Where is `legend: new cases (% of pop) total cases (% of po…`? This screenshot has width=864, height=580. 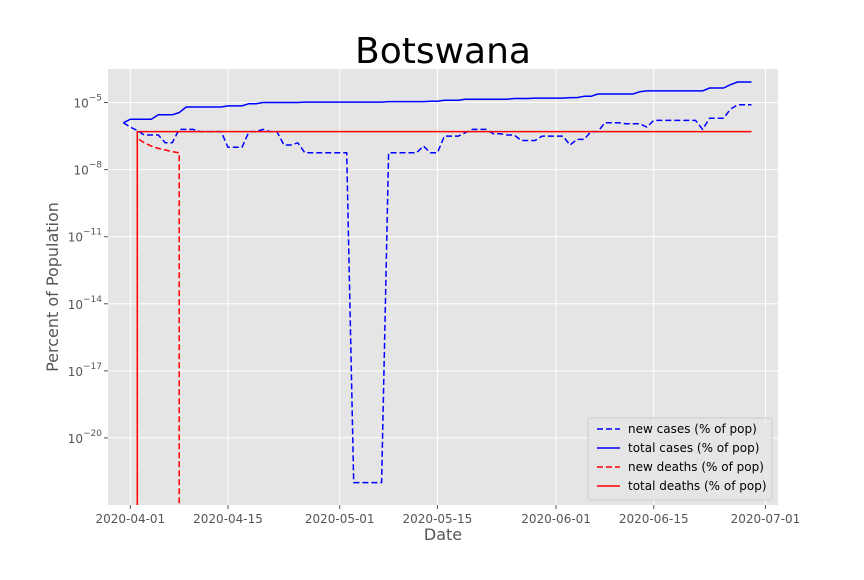
legend: new cases (% of pop) total cases (% of po… is located at coordinates (680, 459).